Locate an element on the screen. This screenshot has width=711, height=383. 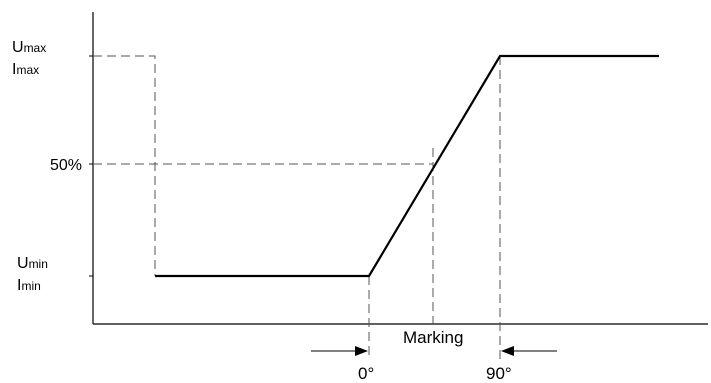
y-label-i-max: Imax is located at coordinates (25, 69).